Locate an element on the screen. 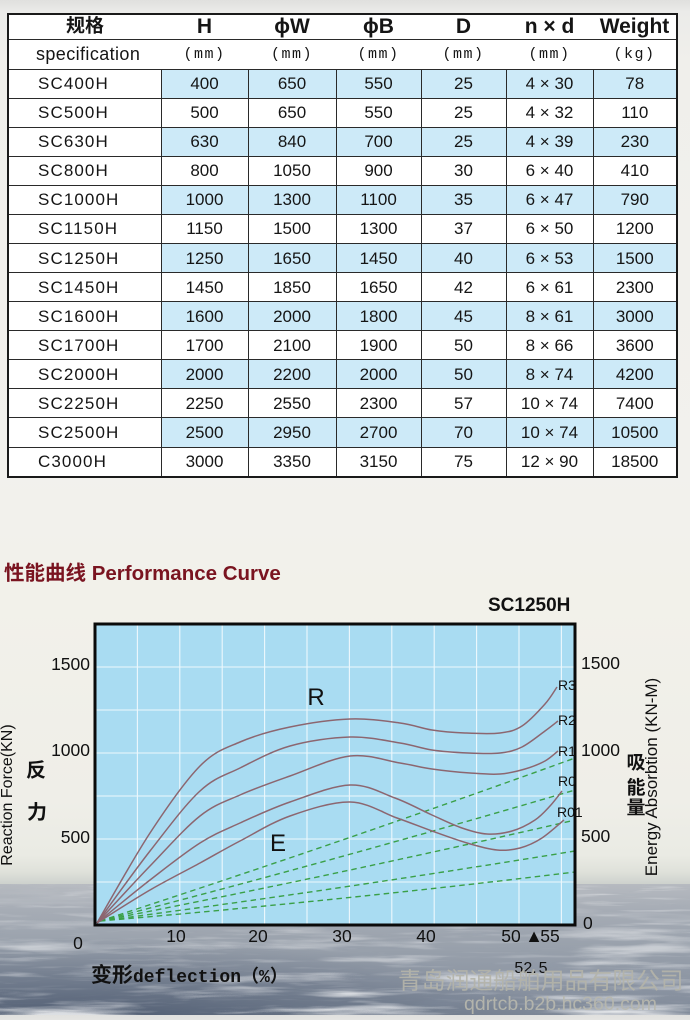 This screenshot has width=690, height=1020. svg-text: 反 is located at coordinates (36, 771).